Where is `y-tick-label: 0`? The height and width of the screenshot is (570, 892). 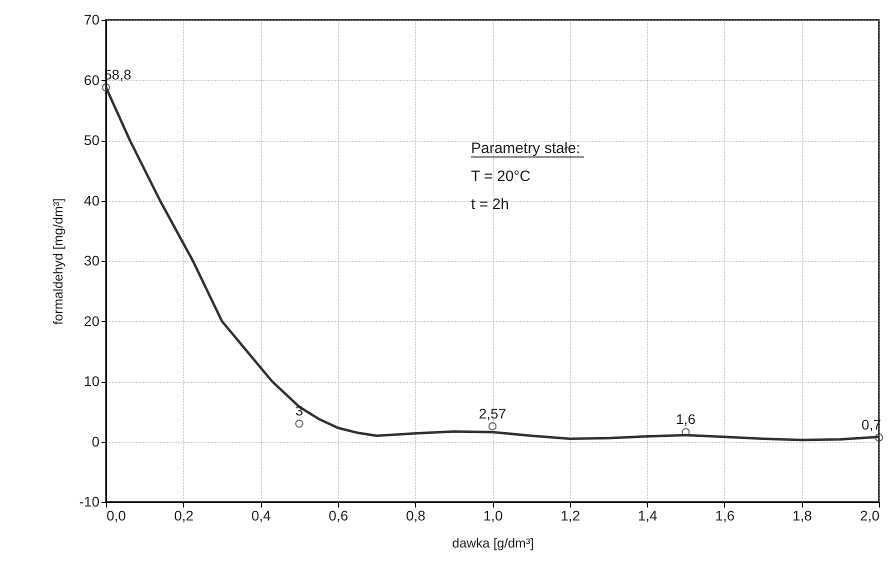
y-tick-label: 0 is located at coordinates (96, 441).